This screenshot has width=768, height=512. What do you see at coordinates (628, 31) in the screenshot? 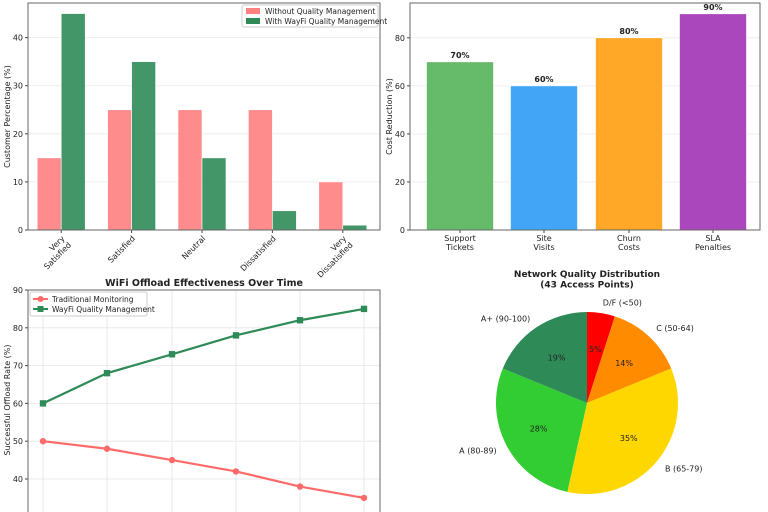
I see `bar-value-label: 80%` at bounding box center [628, 31].